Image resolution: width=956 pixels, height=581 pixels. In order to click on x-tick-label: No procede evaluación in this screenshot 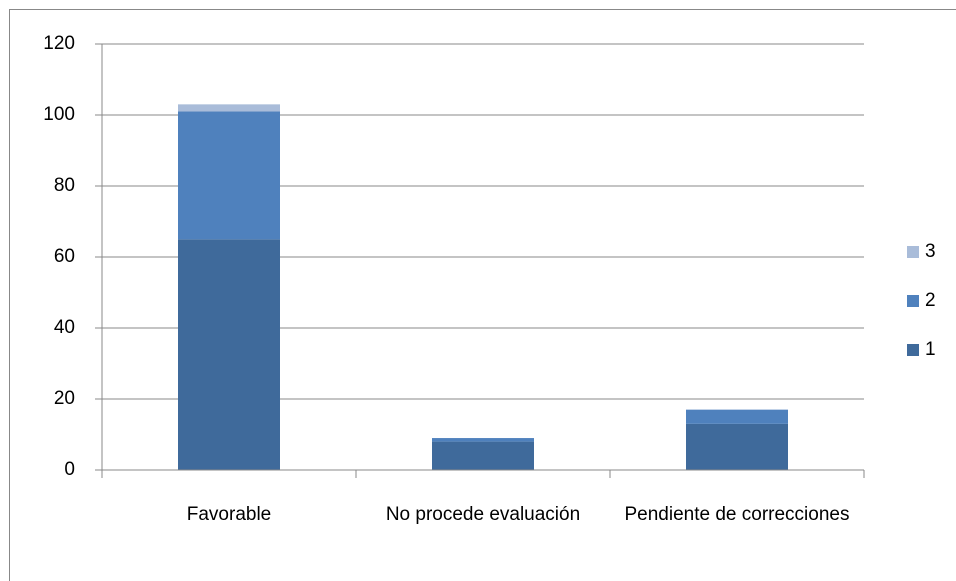, I will do `click(483, 514)`.